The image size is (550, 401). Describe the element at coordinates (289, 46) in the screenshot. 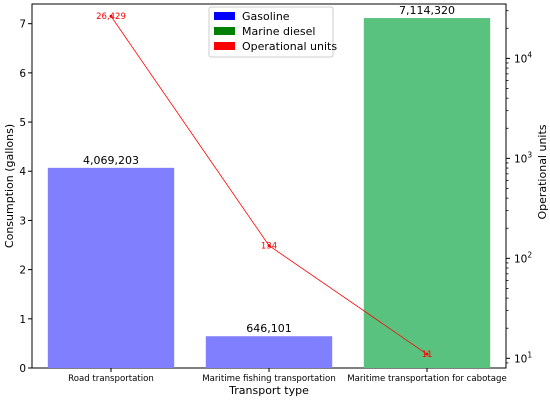

I see `legend-label: Operational units` at that location.